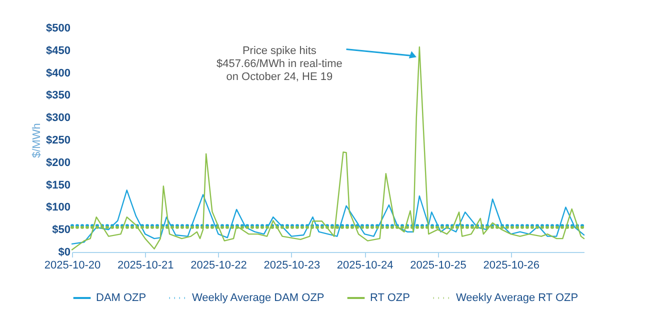 This screenshot has width=663, height=320. I want to click on line-series, so click(328, 217).